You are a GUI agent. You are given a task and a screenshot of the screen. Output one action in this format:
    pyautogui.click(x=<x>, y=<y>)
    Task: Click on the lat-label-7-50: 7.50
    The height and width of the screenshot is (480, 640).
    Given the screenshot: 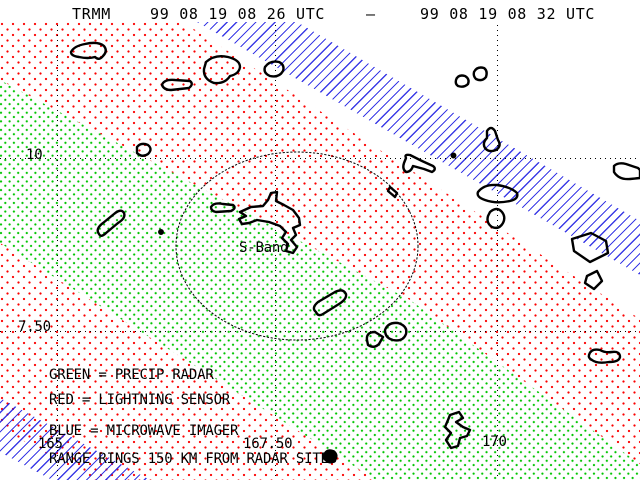 What is the action you would take?
    pyautogui.click(x=34, y=327)
    